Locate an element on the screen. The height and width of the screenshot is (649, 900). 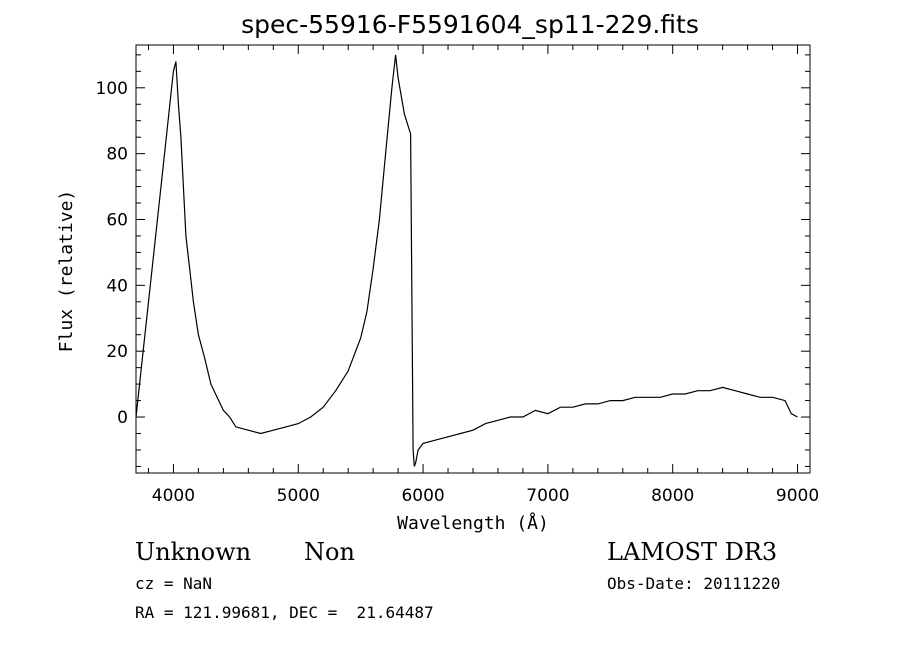
y-tick-label: 80 is located at coordinates (117, 155).